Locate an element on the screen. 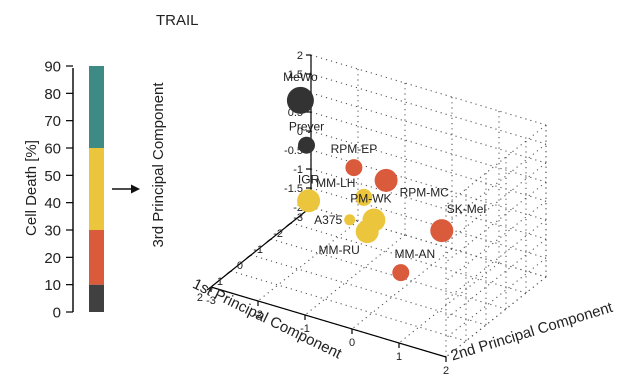  z-axis-label: 3rd Principal Component is located at coordinates (158, 165).